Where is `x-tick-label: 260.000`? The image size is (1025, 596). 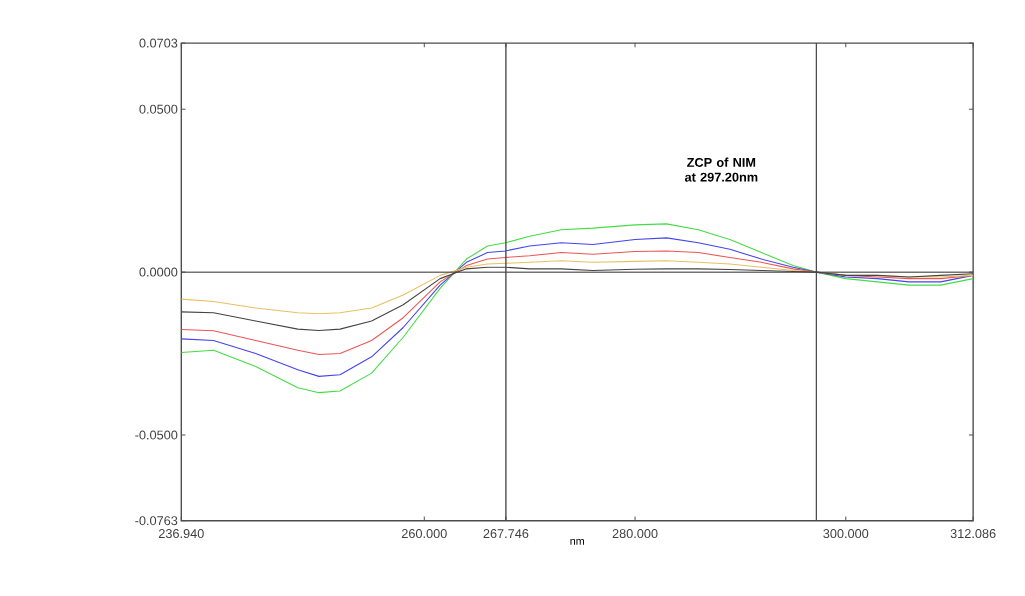
x-tick-label: 260.000 is located at coordinates (424, 534).